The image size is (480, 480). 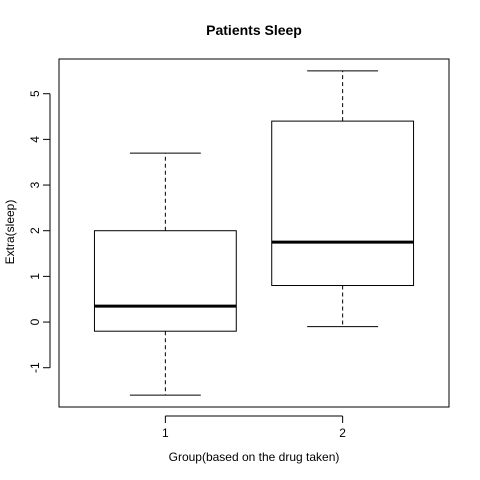 I want to click on y-tick-label: 4, so click(x=35, y=139).